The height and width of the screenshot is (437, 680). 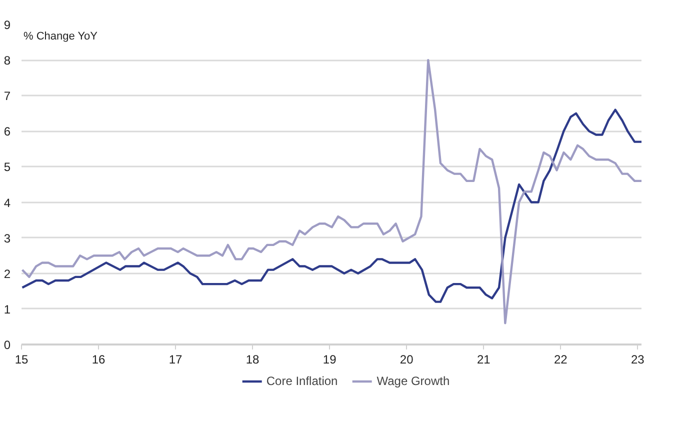 I want to click on x-tick-label: 20, so click(x=407, y=359).